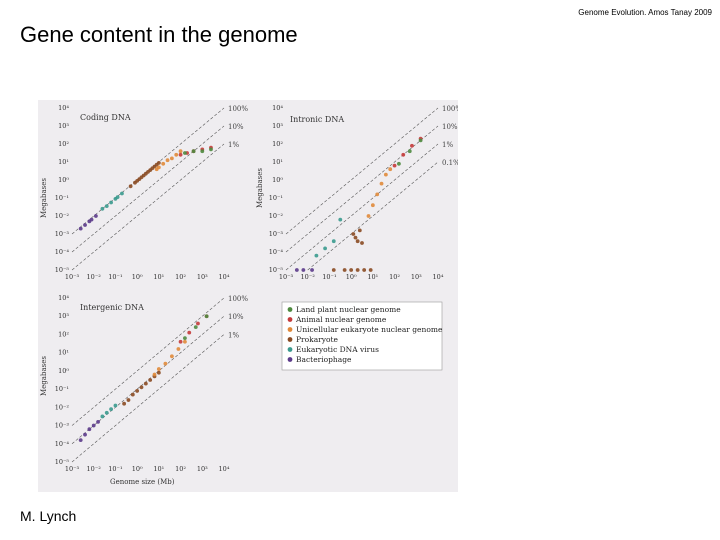 The width and height of the screenshot is (720, 540). I want to click on x-tick-label: 10¹, so click(372, 277).